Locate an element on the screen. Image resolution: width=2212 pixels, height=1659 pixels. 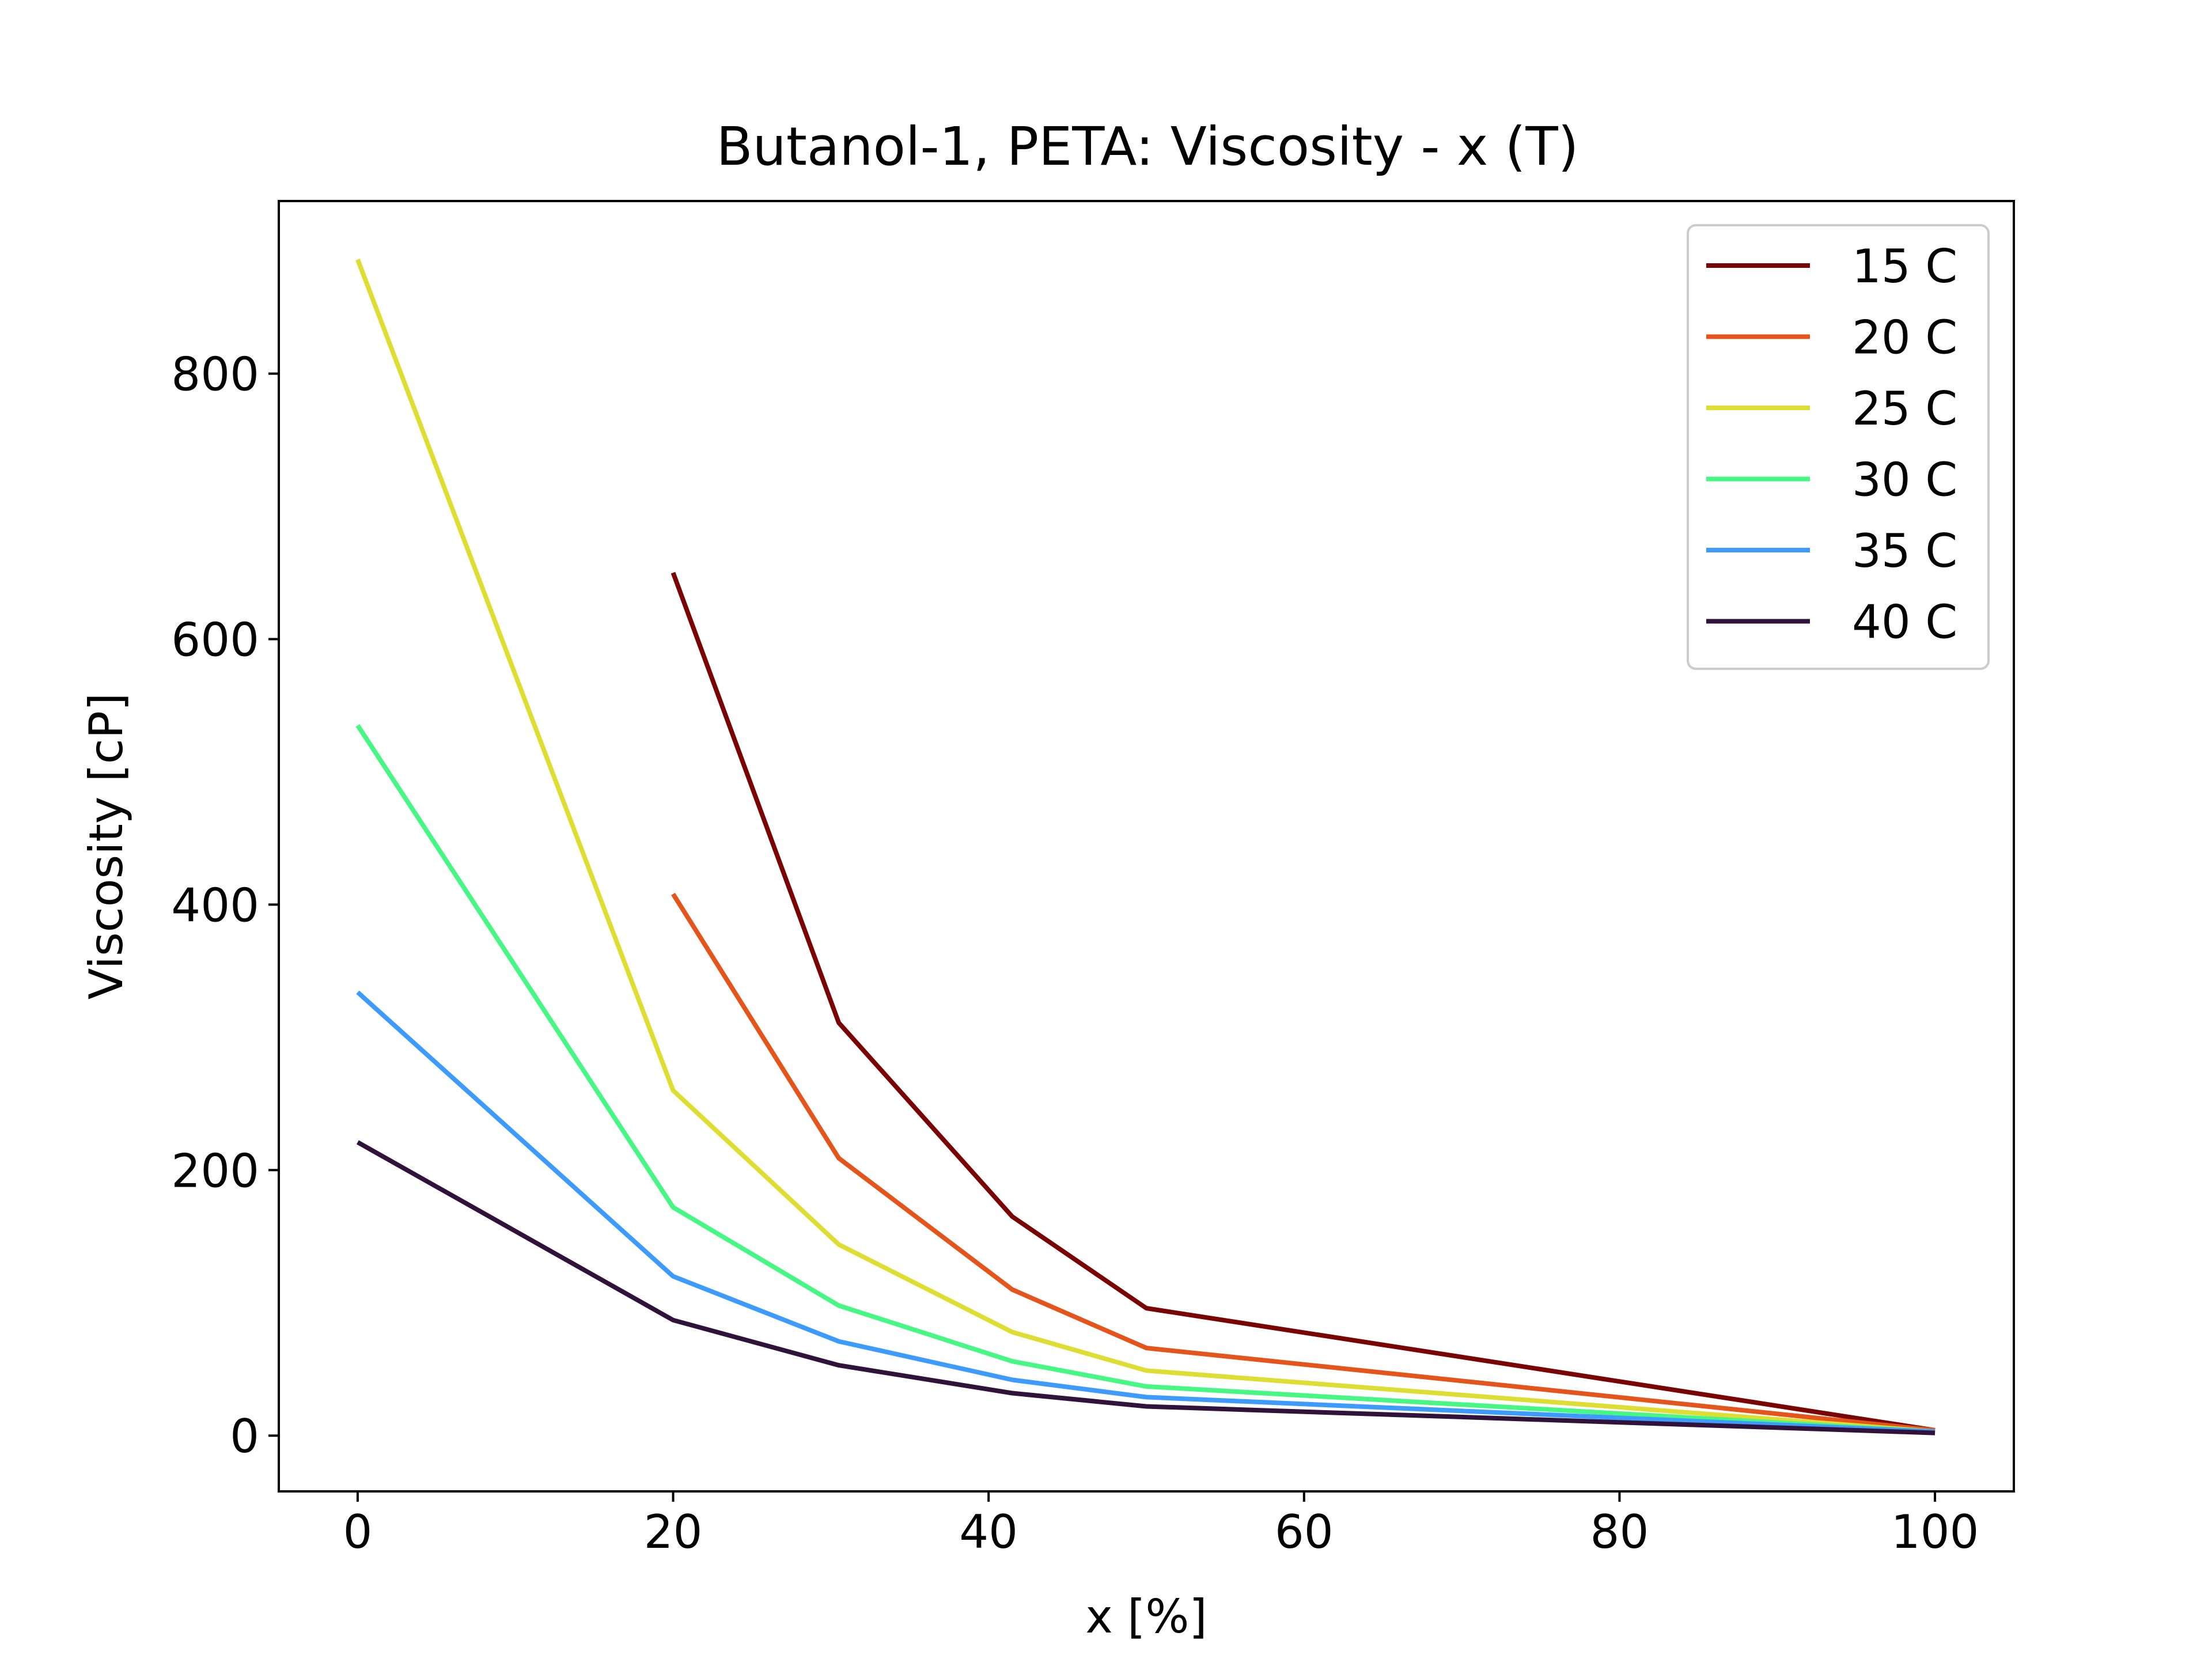
legend: 15 C 20 C 25 C 30 C 35 C 40 C is located at coordinates (1838, 447).